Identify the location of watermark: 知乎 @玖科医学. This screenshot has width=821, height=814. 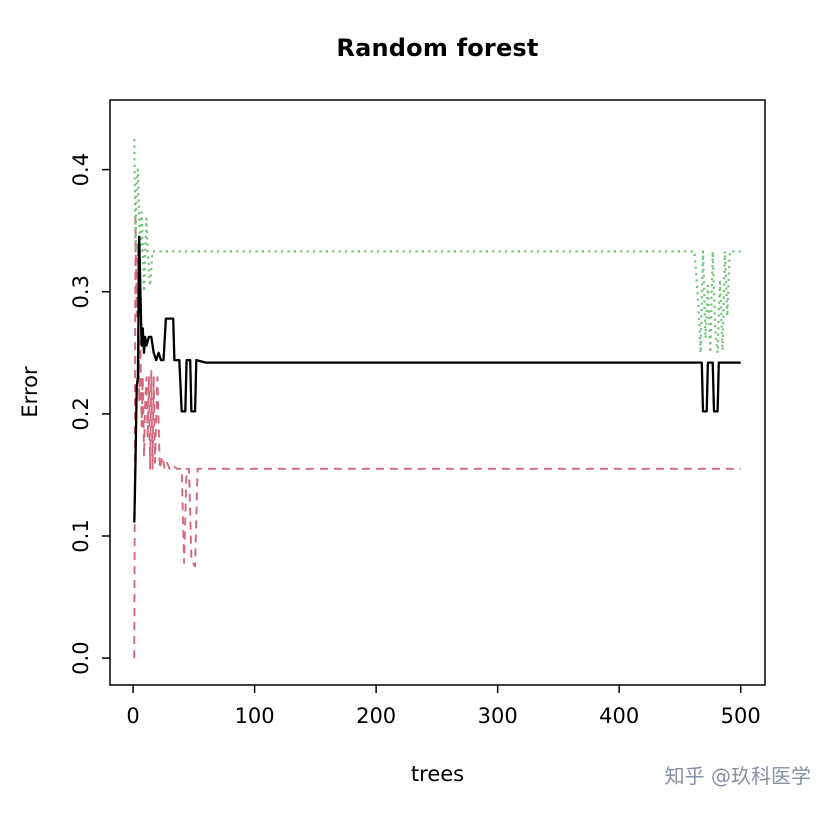
(737, 776).